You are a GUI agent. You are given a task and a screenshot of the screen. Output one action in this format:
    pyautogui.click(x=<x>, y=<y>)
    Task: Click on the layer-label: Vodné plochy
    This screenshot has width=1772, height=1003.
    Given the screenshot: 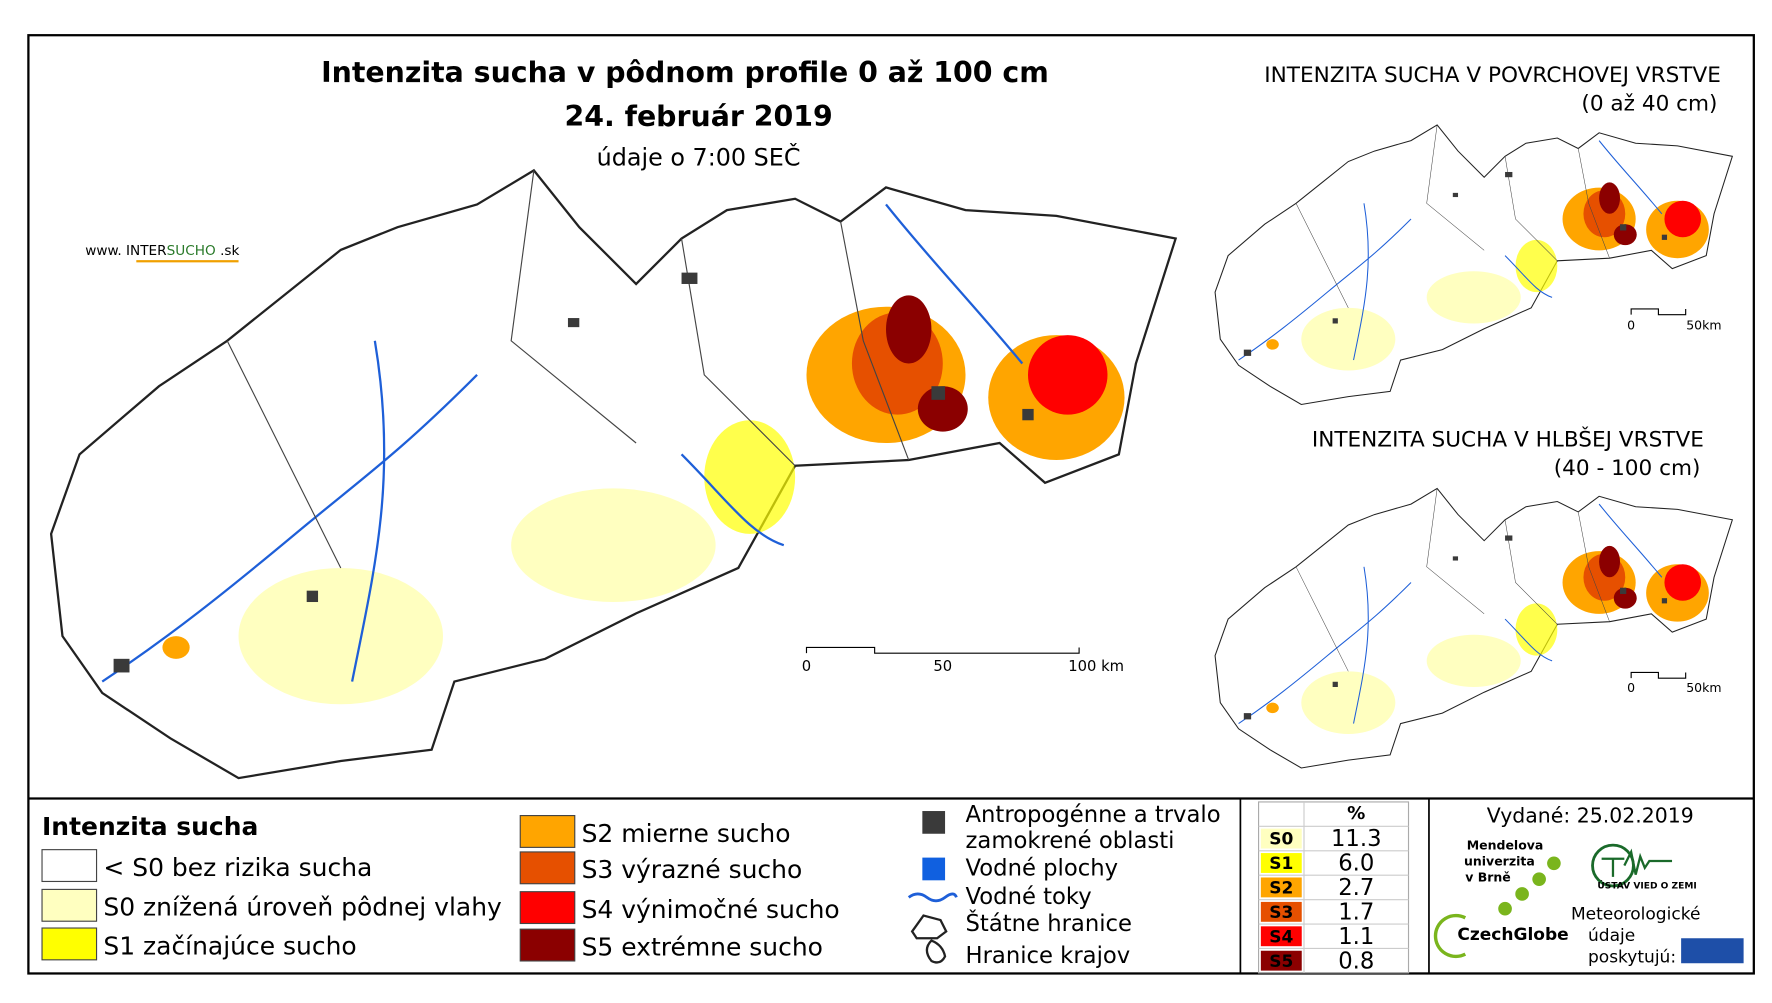 What is the action you would take?
    pyautogui.click(x=1042, y=868)
    